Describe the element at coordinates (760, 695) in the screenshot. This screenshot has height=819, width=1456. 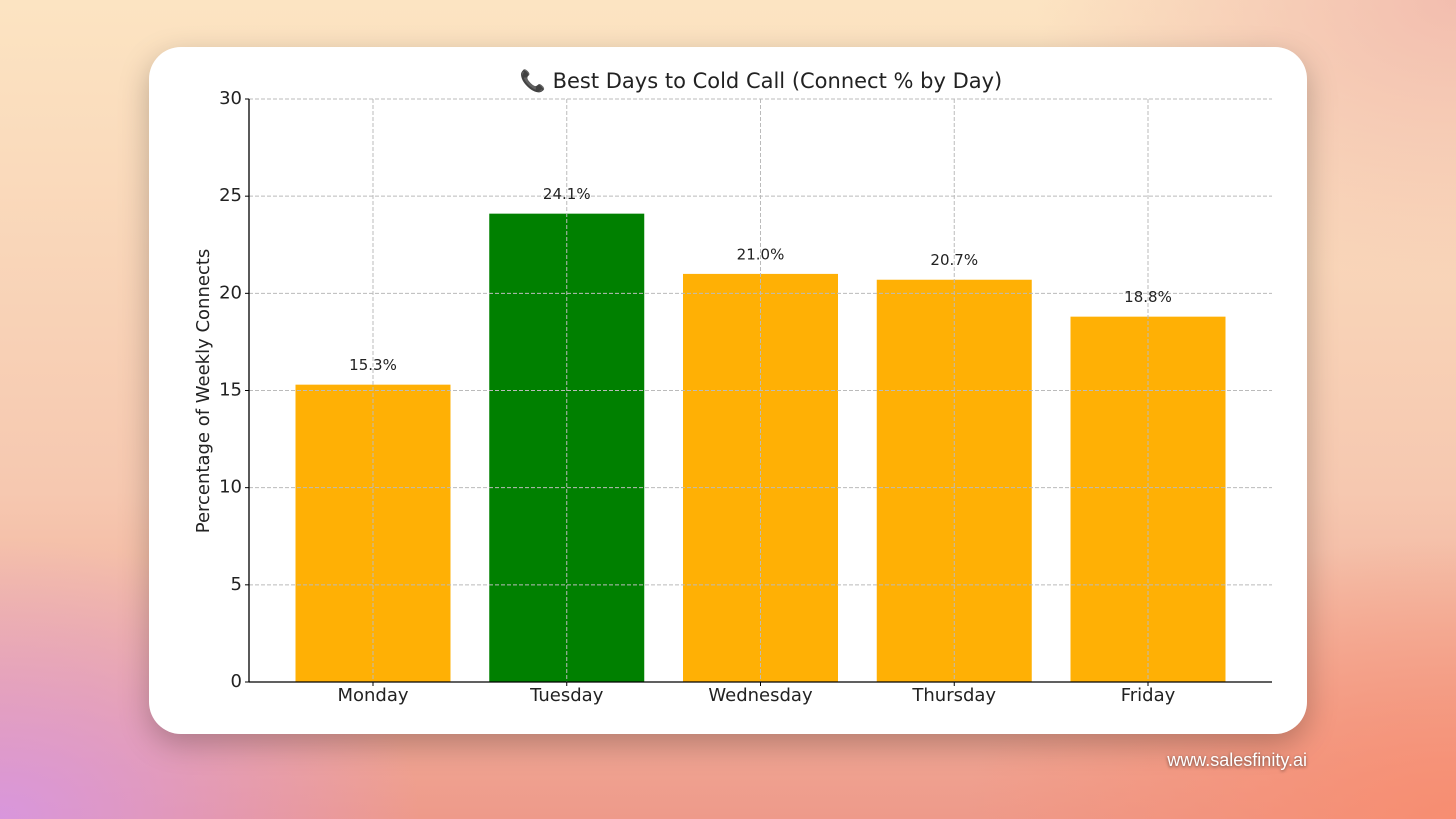
I see `x-tick-label: Wednesday` at that location.